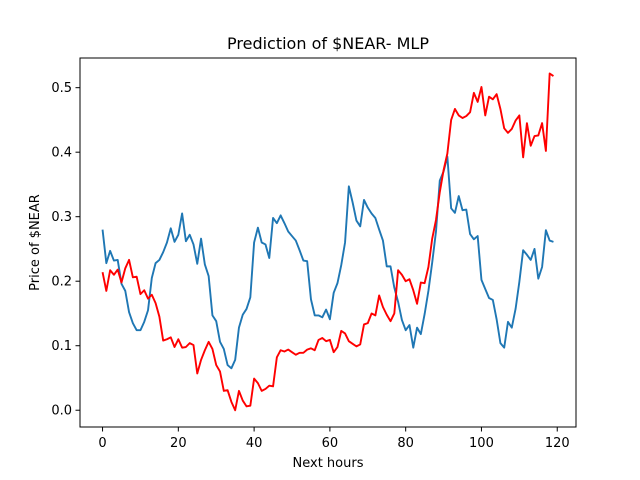 This screenshot has height=480, width=640. What do you see at coordinates (35, 242) in the screenshot?
I see `y-axis-title: Price of $NEAR` at bounding box center [35, 242].